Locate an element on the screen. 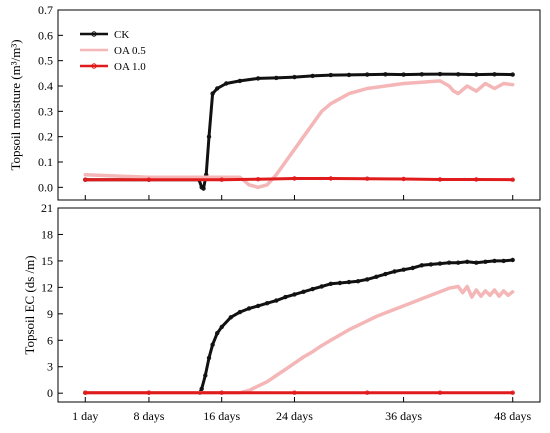 The image size is (550, 433). y-tick-label: 0.5 is located at coordinates (45, 61).